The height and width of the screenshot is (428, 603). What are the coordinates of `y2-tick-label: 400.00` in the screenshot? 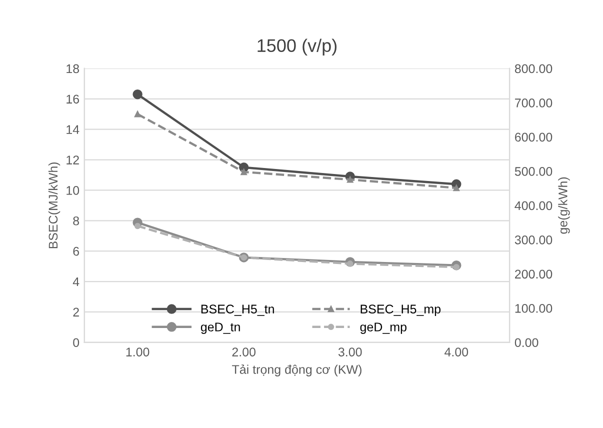 It's located at (533, 205).